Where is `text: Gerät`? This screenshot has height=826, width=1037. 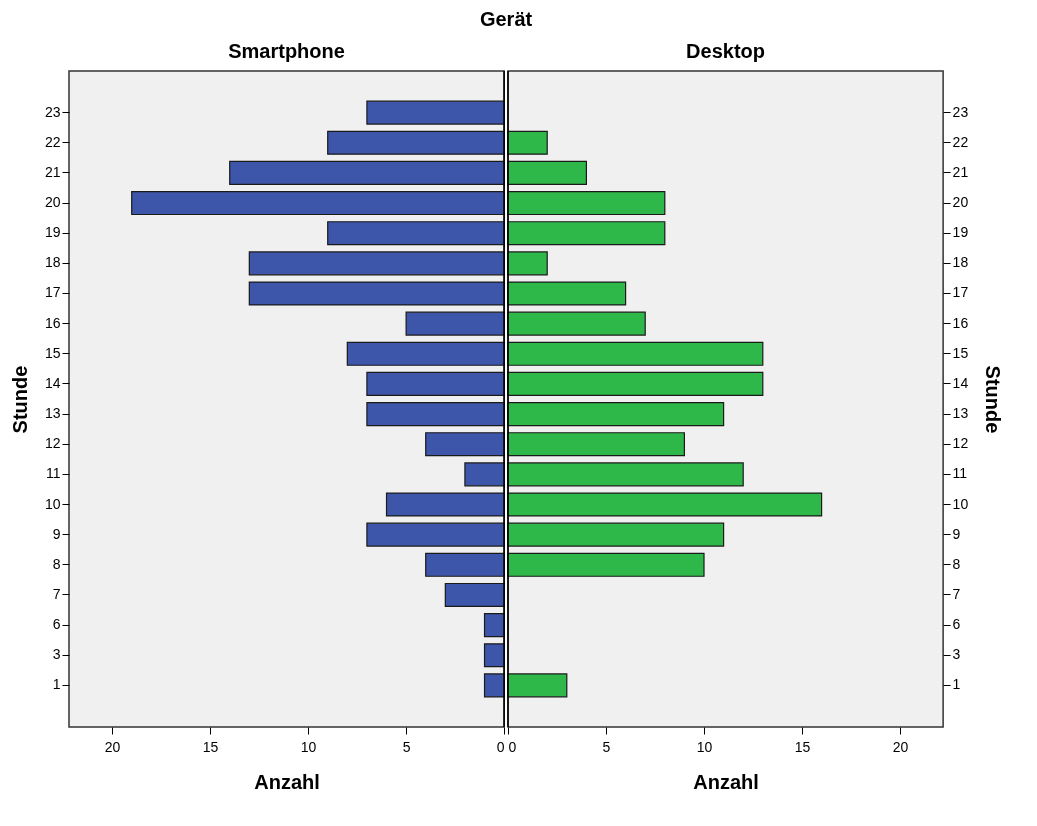 text: Gerät is located at coordinates (506, 18).